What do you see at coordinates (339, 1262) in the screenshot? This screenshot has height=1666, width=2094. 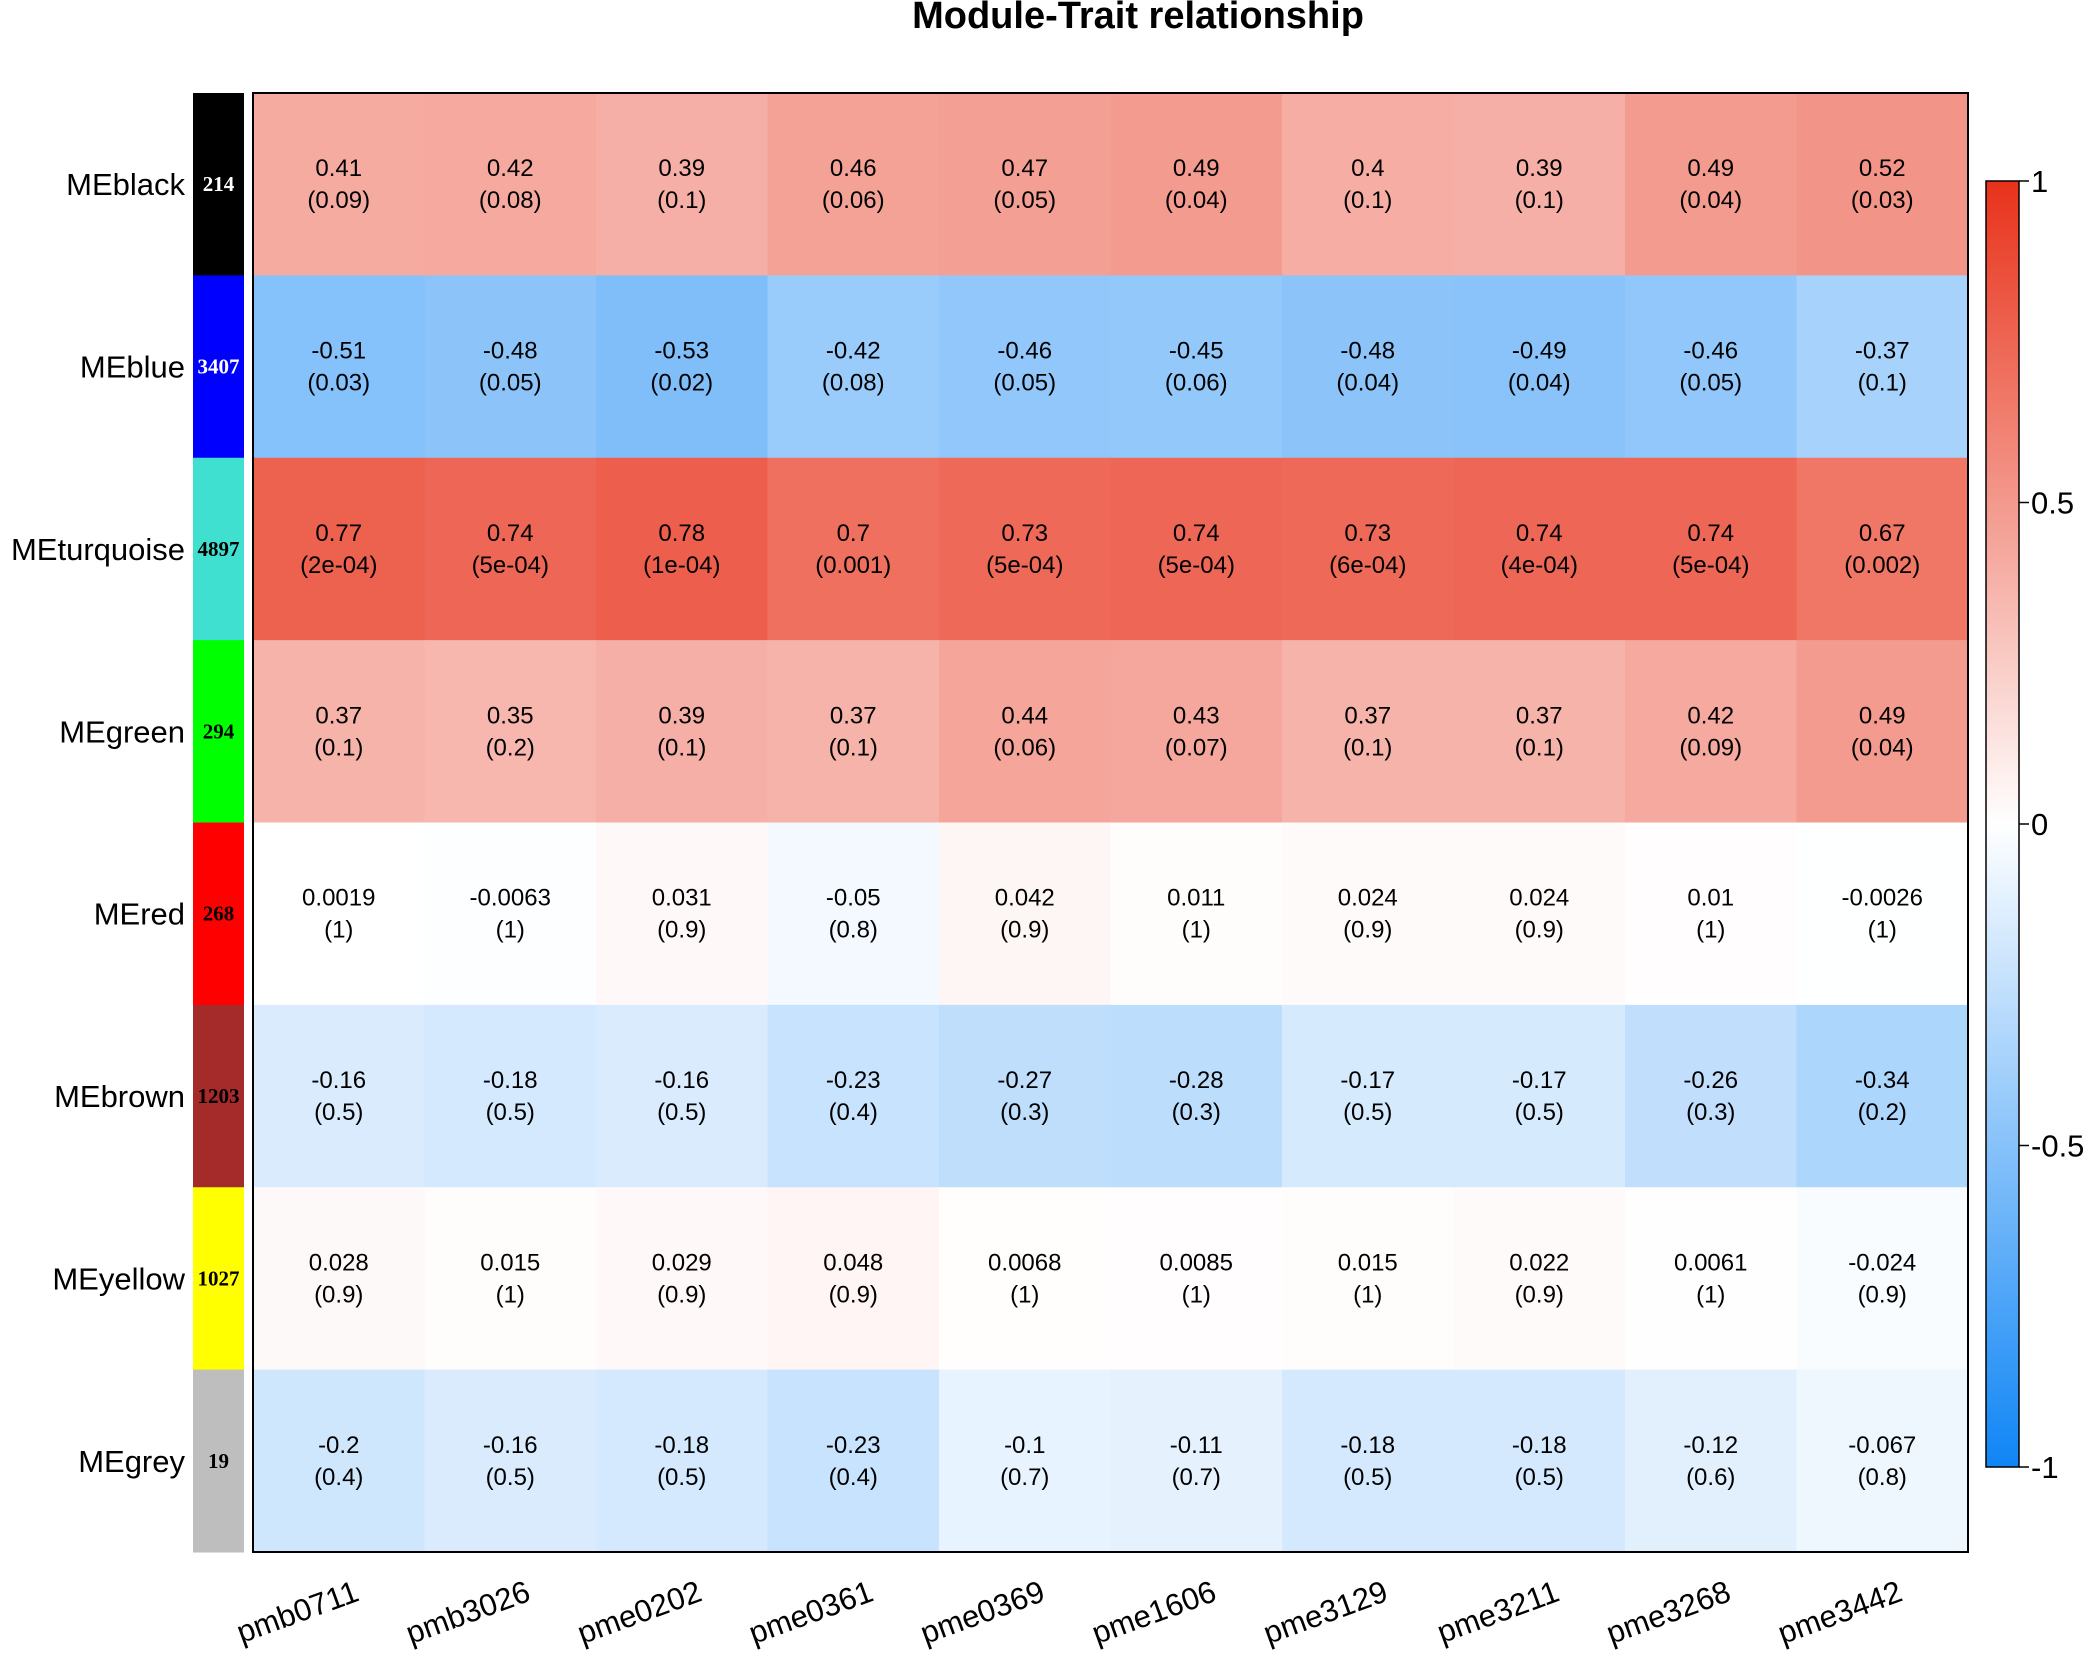 I see `cell-correlation-label: 0.028` at bounding box center [339, 1262].